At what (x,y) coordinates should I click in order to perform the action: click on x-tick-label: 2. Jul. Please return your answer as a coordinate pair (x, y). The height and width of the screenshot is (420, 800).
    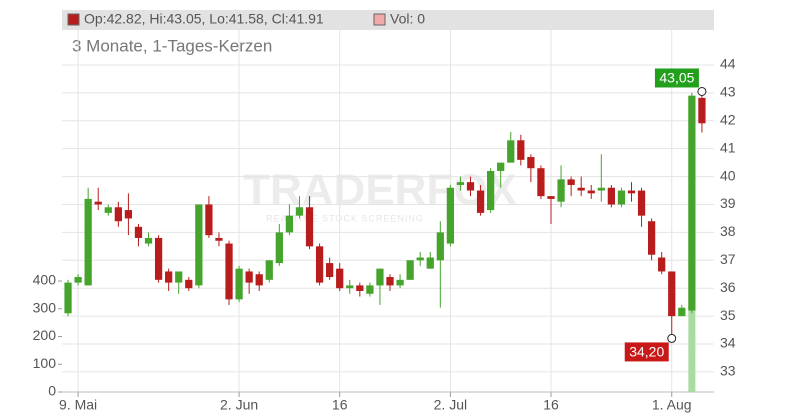
    Looking at the image, I should click on (450, 405).